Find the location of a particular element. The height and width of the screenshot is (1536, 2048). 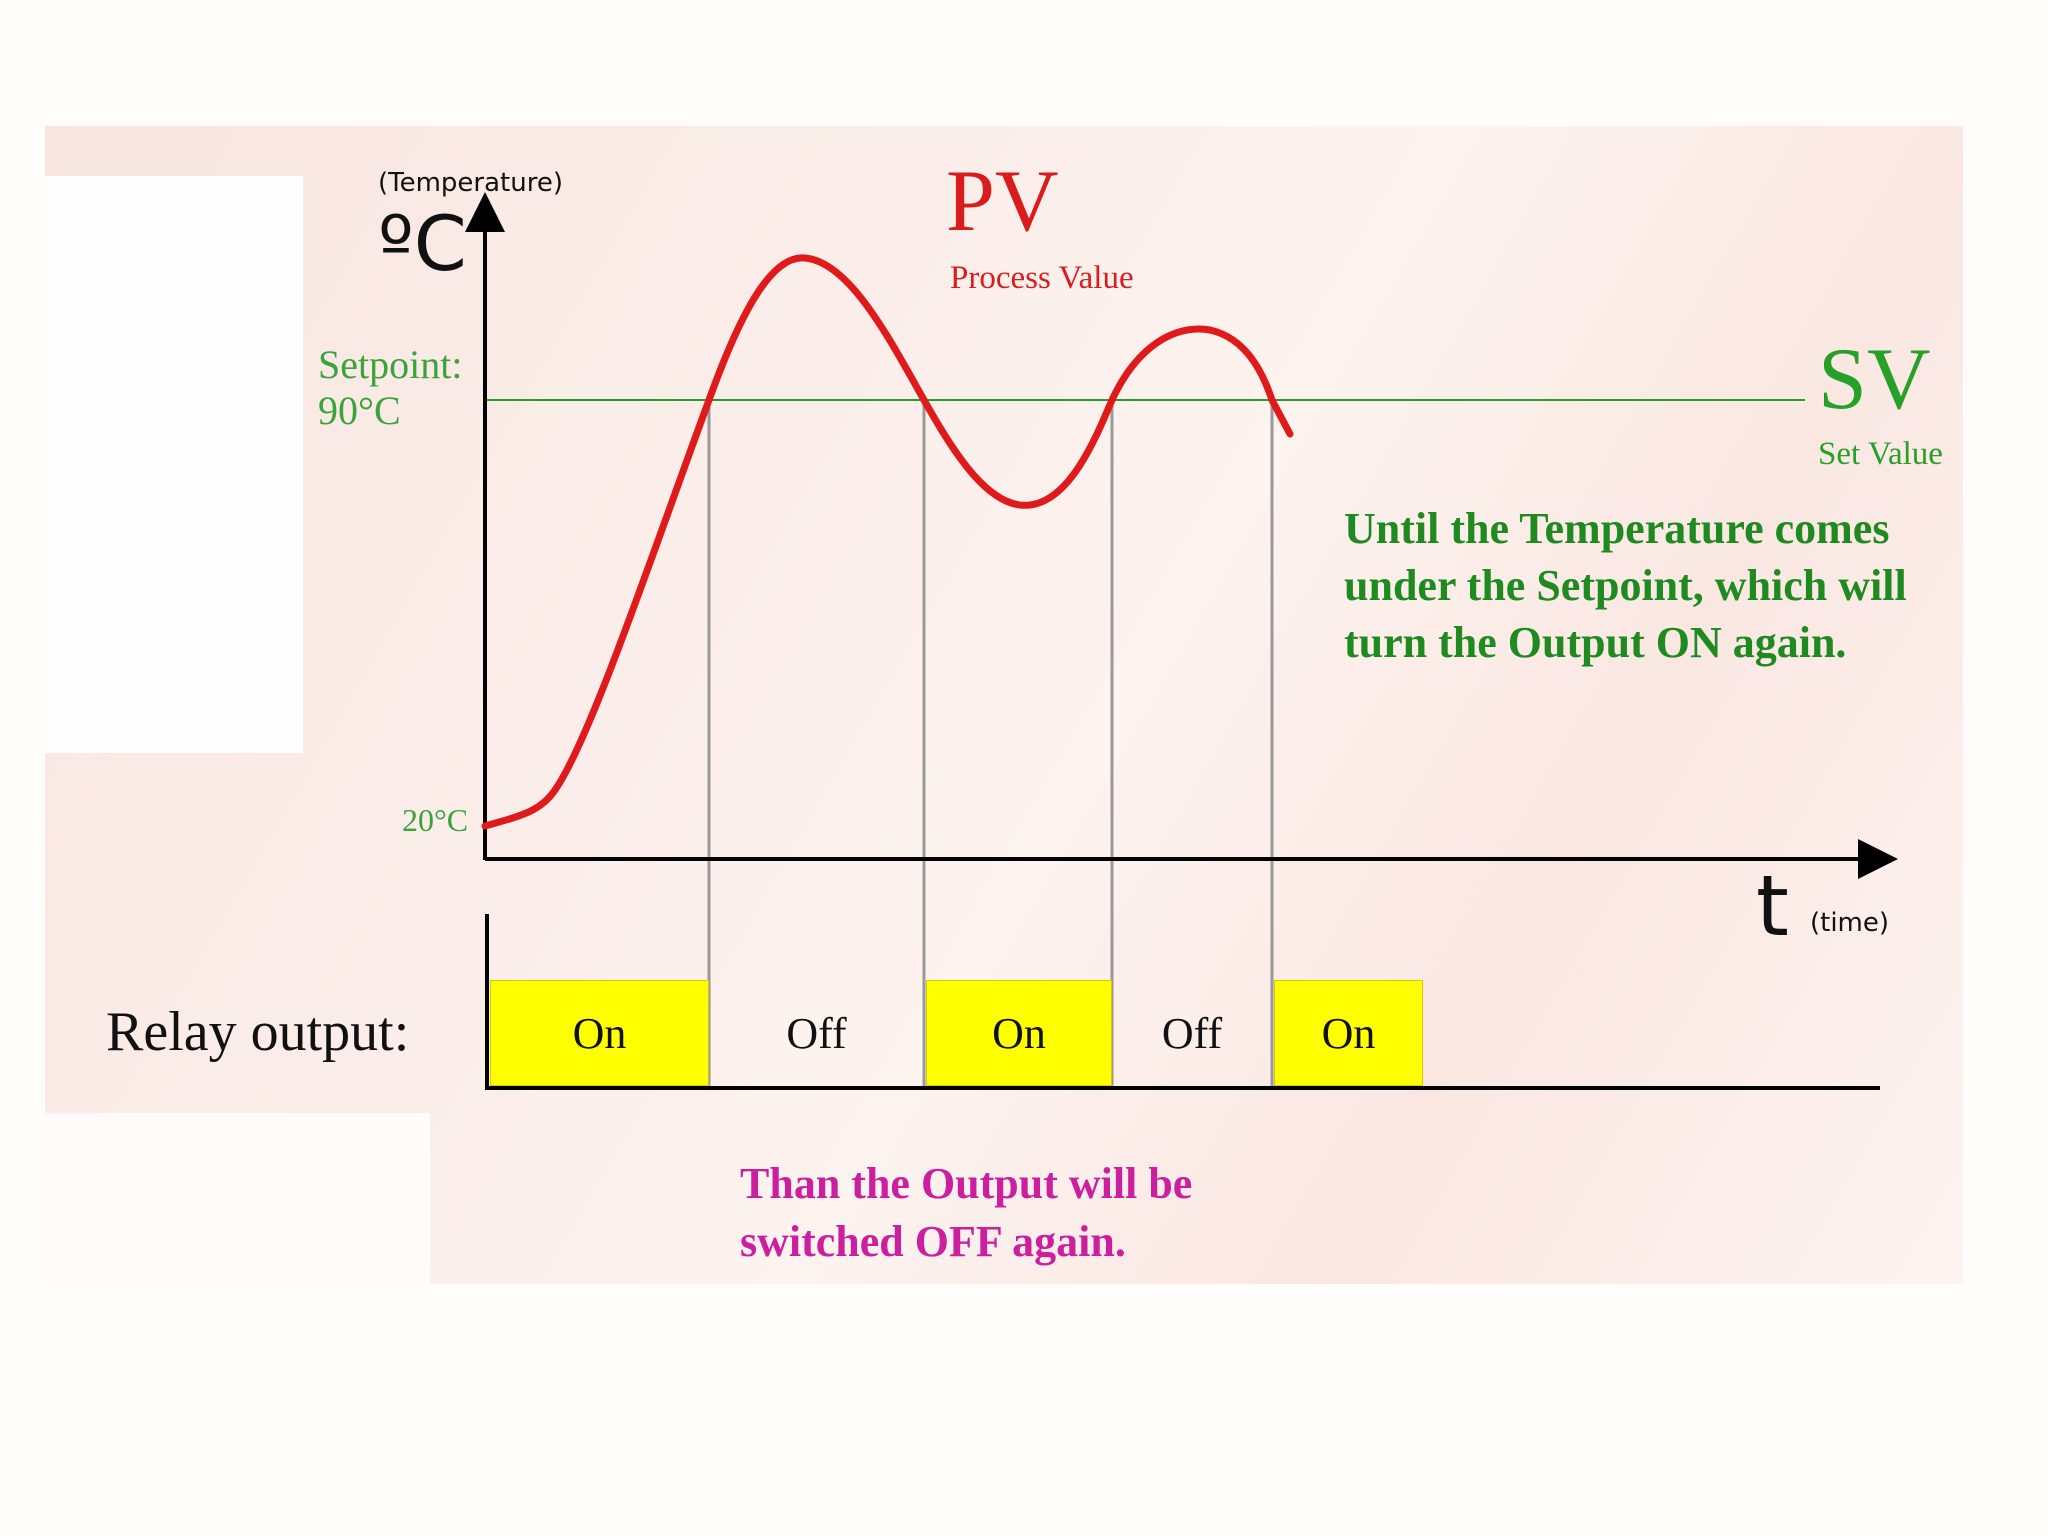

pv-title: PV is located at coordinates (1002, 201).